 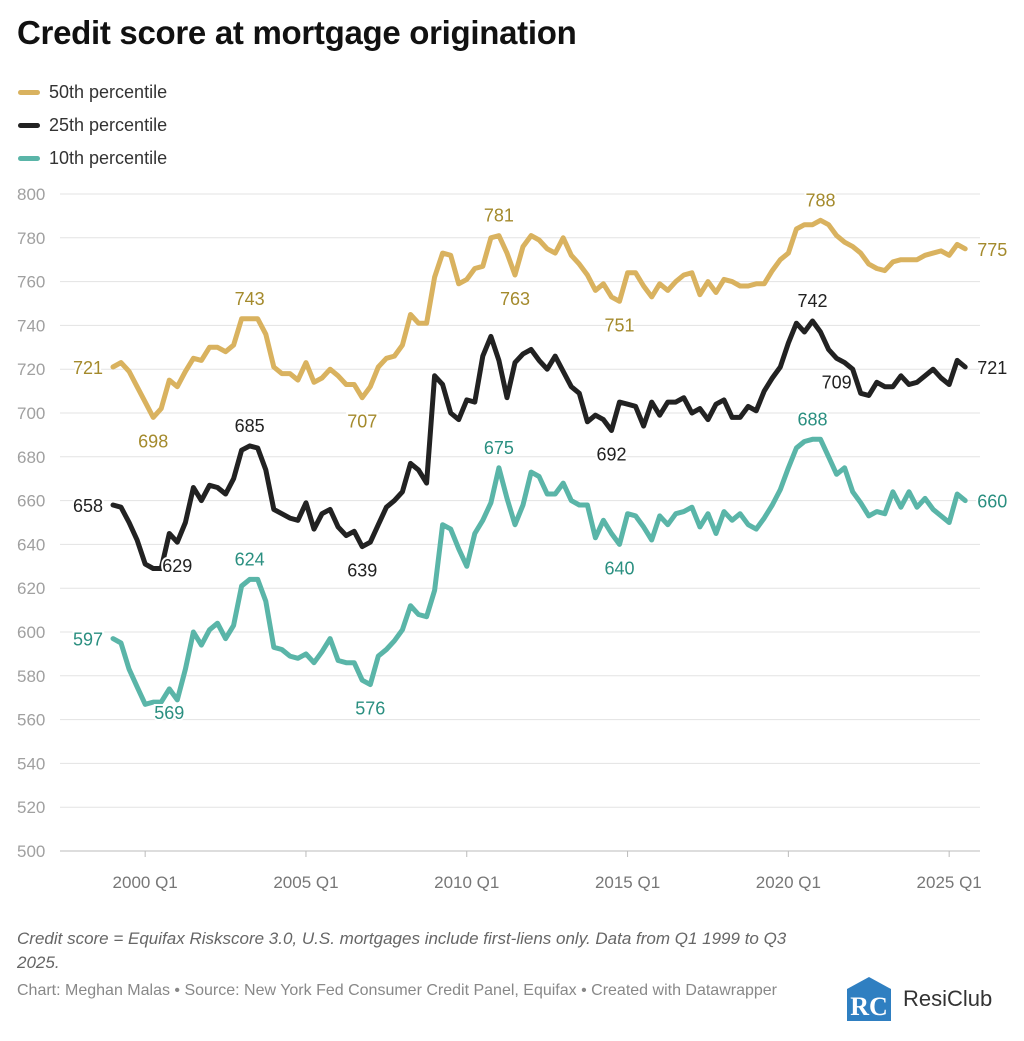 I want to click on resiclub-logo: RC ResiClub, so click(x=918, y=999).